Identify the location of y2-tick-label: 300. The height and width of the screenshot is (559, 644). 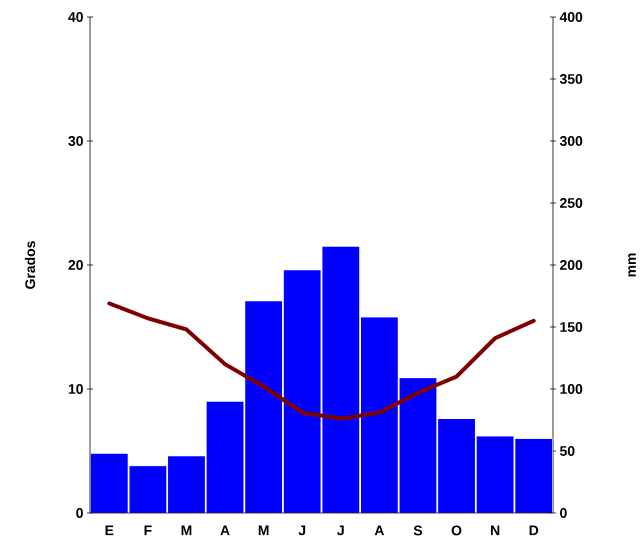
(571, 141).